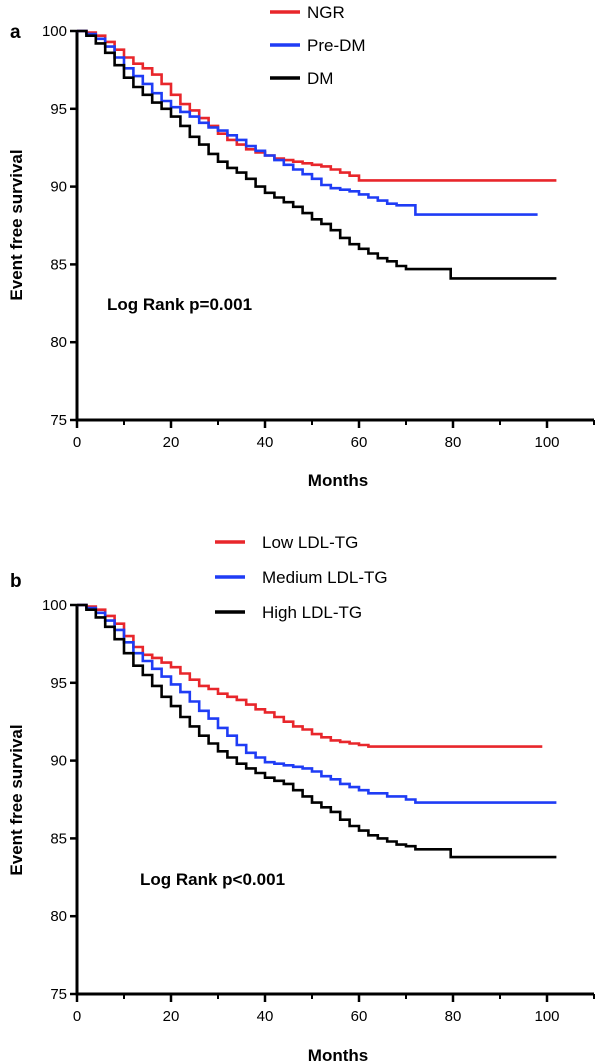 This screenshot has height=1064, width=597. I want to click on legend-label: Low LDL-TG, so click(310, 542).